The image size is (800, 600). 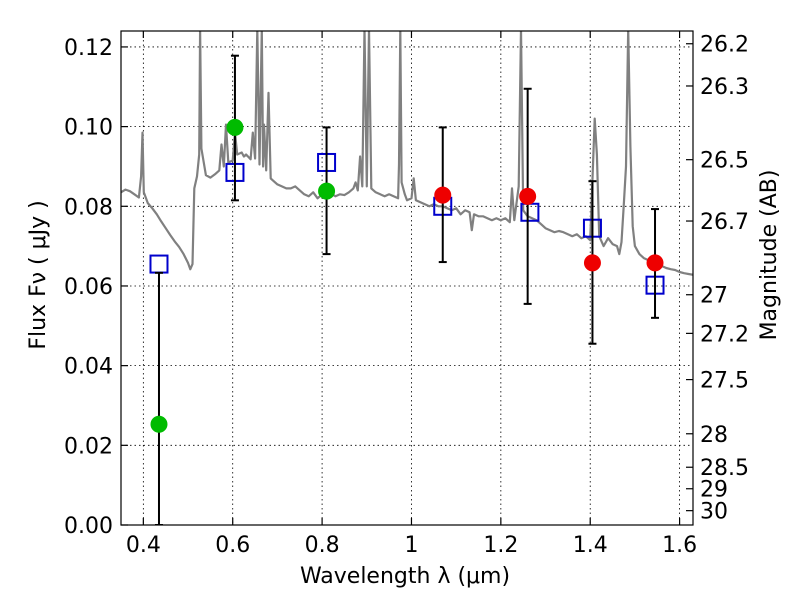 What do you see at coordinates (88, 207) in the screenshot?
I see `y-tick-label: 0.08` at bounding box center [88, 207].